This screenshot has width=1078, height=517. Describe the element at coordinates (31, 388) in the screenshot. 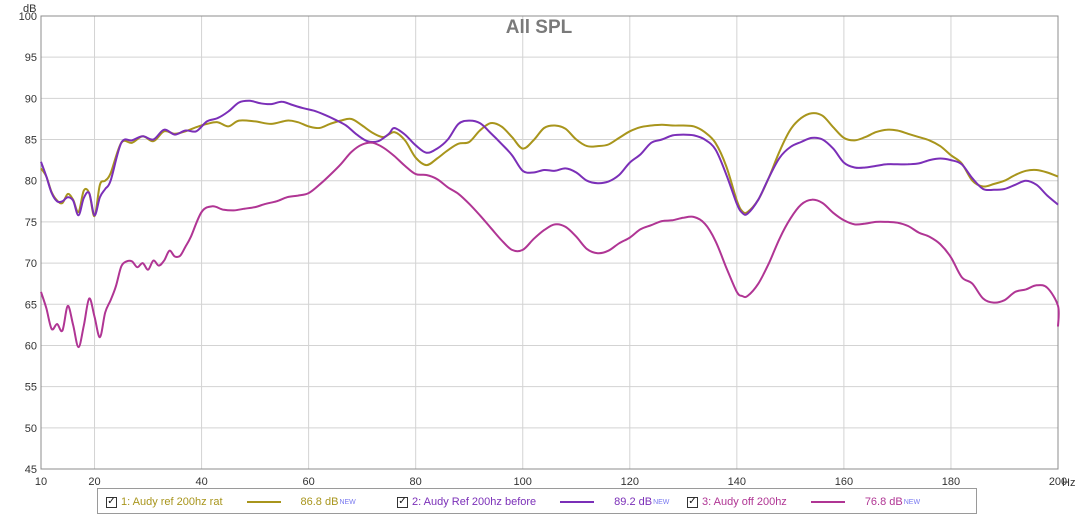

I see `y-tick-label: 55` at that location.